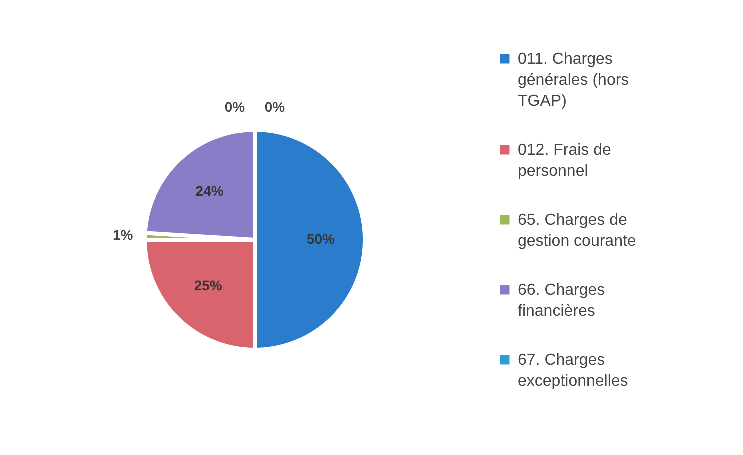 Image resolution: width=743 pixels, height=455 pixels. Describe the element at coordinates (573, 371) in the screenshot. I see `legend-label: 67. Charges exceptionnelles` at that location.